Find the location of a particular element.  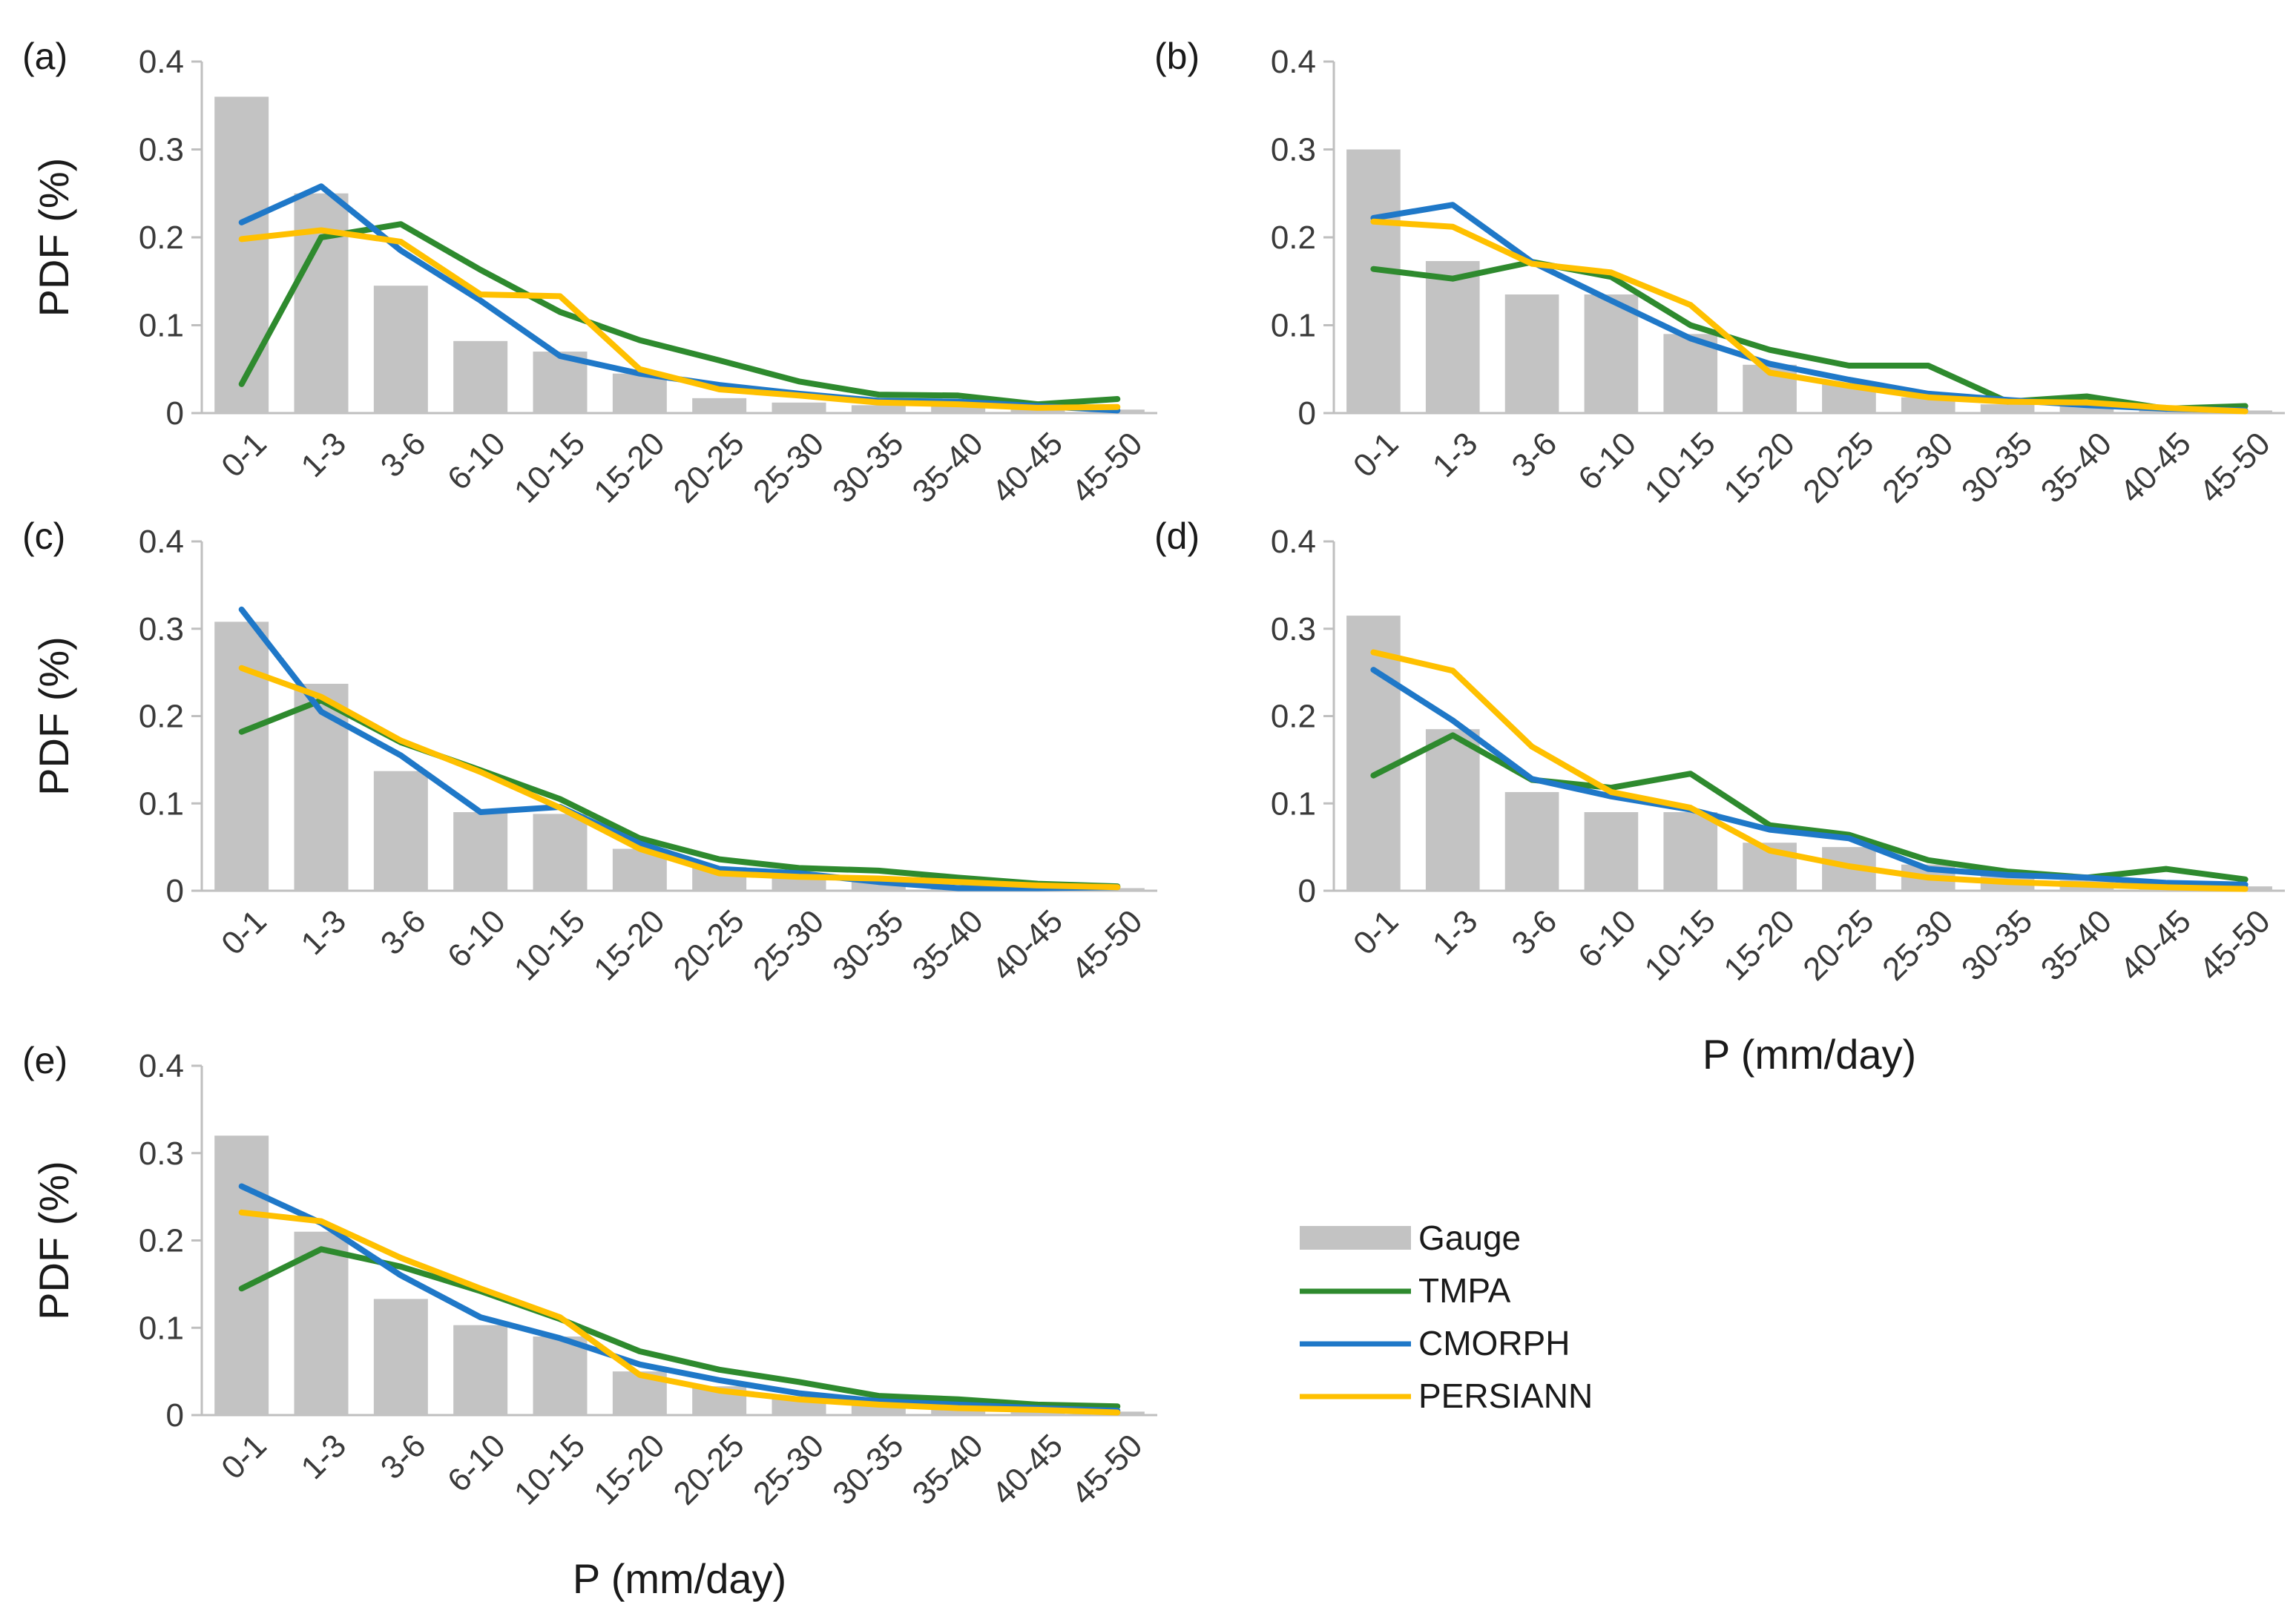

legend-label-persiann: PERSIANN is located at coordinates (1505, 1396).